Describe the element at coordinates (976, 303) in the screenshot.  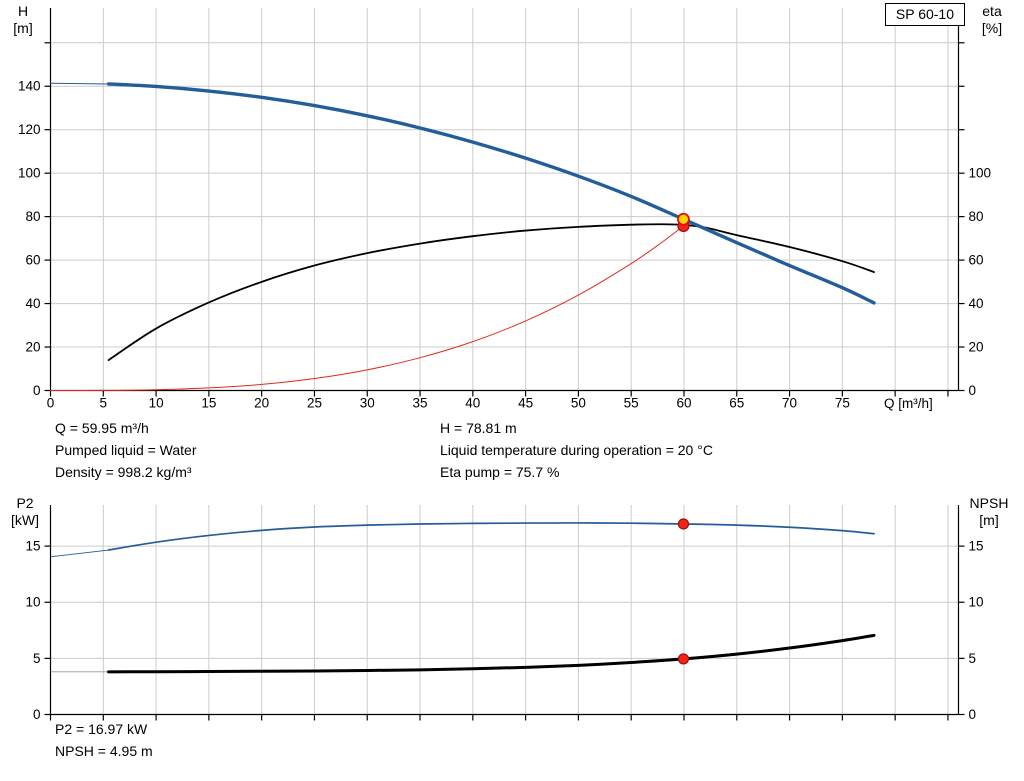
I see `tick-label-right: 40` at that location.